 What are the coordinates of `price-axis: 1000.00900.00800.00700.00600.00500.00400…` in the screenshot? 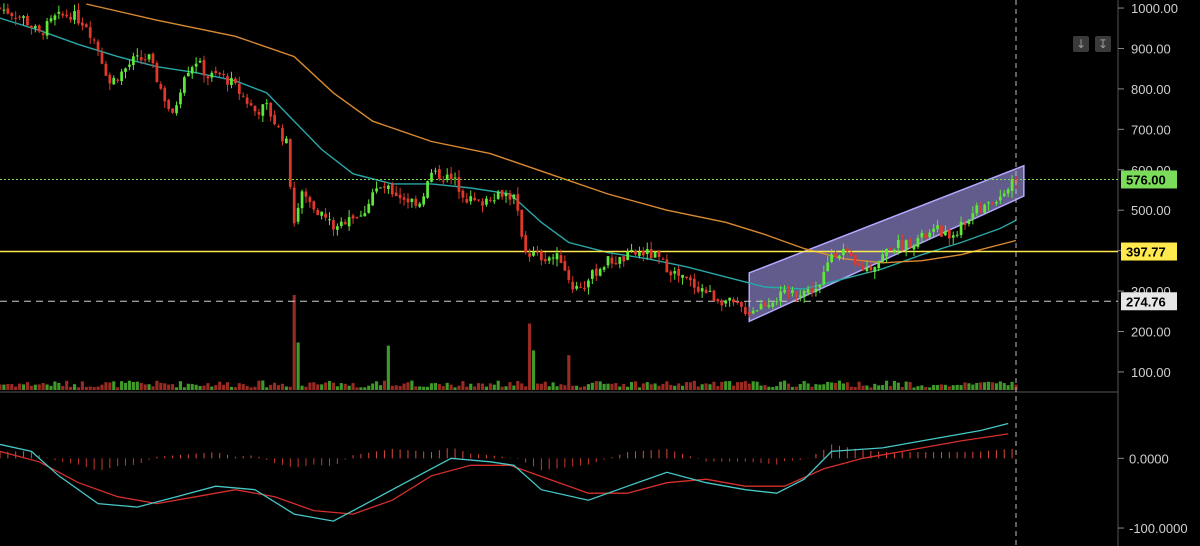 It's located at (1153, 268).